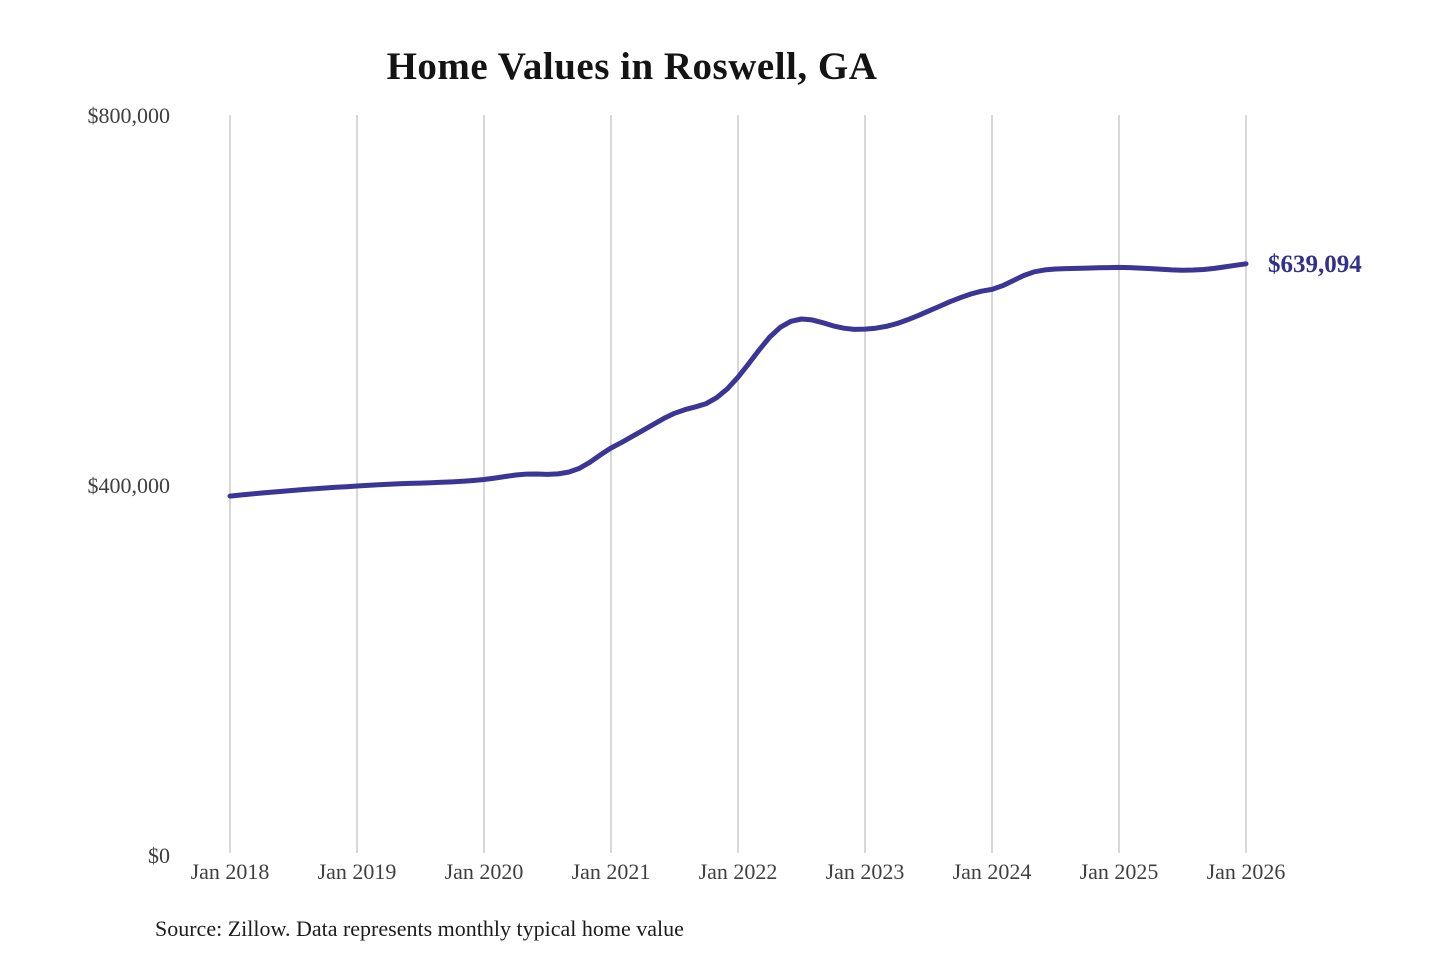  What do you see at coordinates (484, 871) in the screenshot?
I see `x-axis-tick-label: Jan 2020` at bounding box center [484, 871].